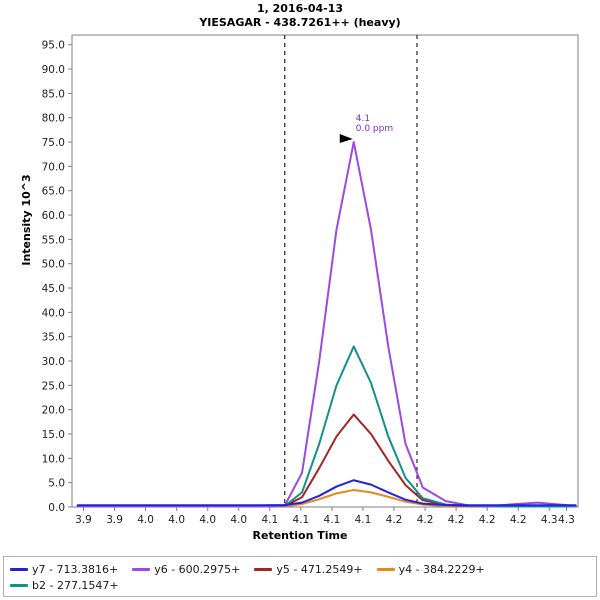  I want to click on y-tick-label: 50.0, so click(53, 265).